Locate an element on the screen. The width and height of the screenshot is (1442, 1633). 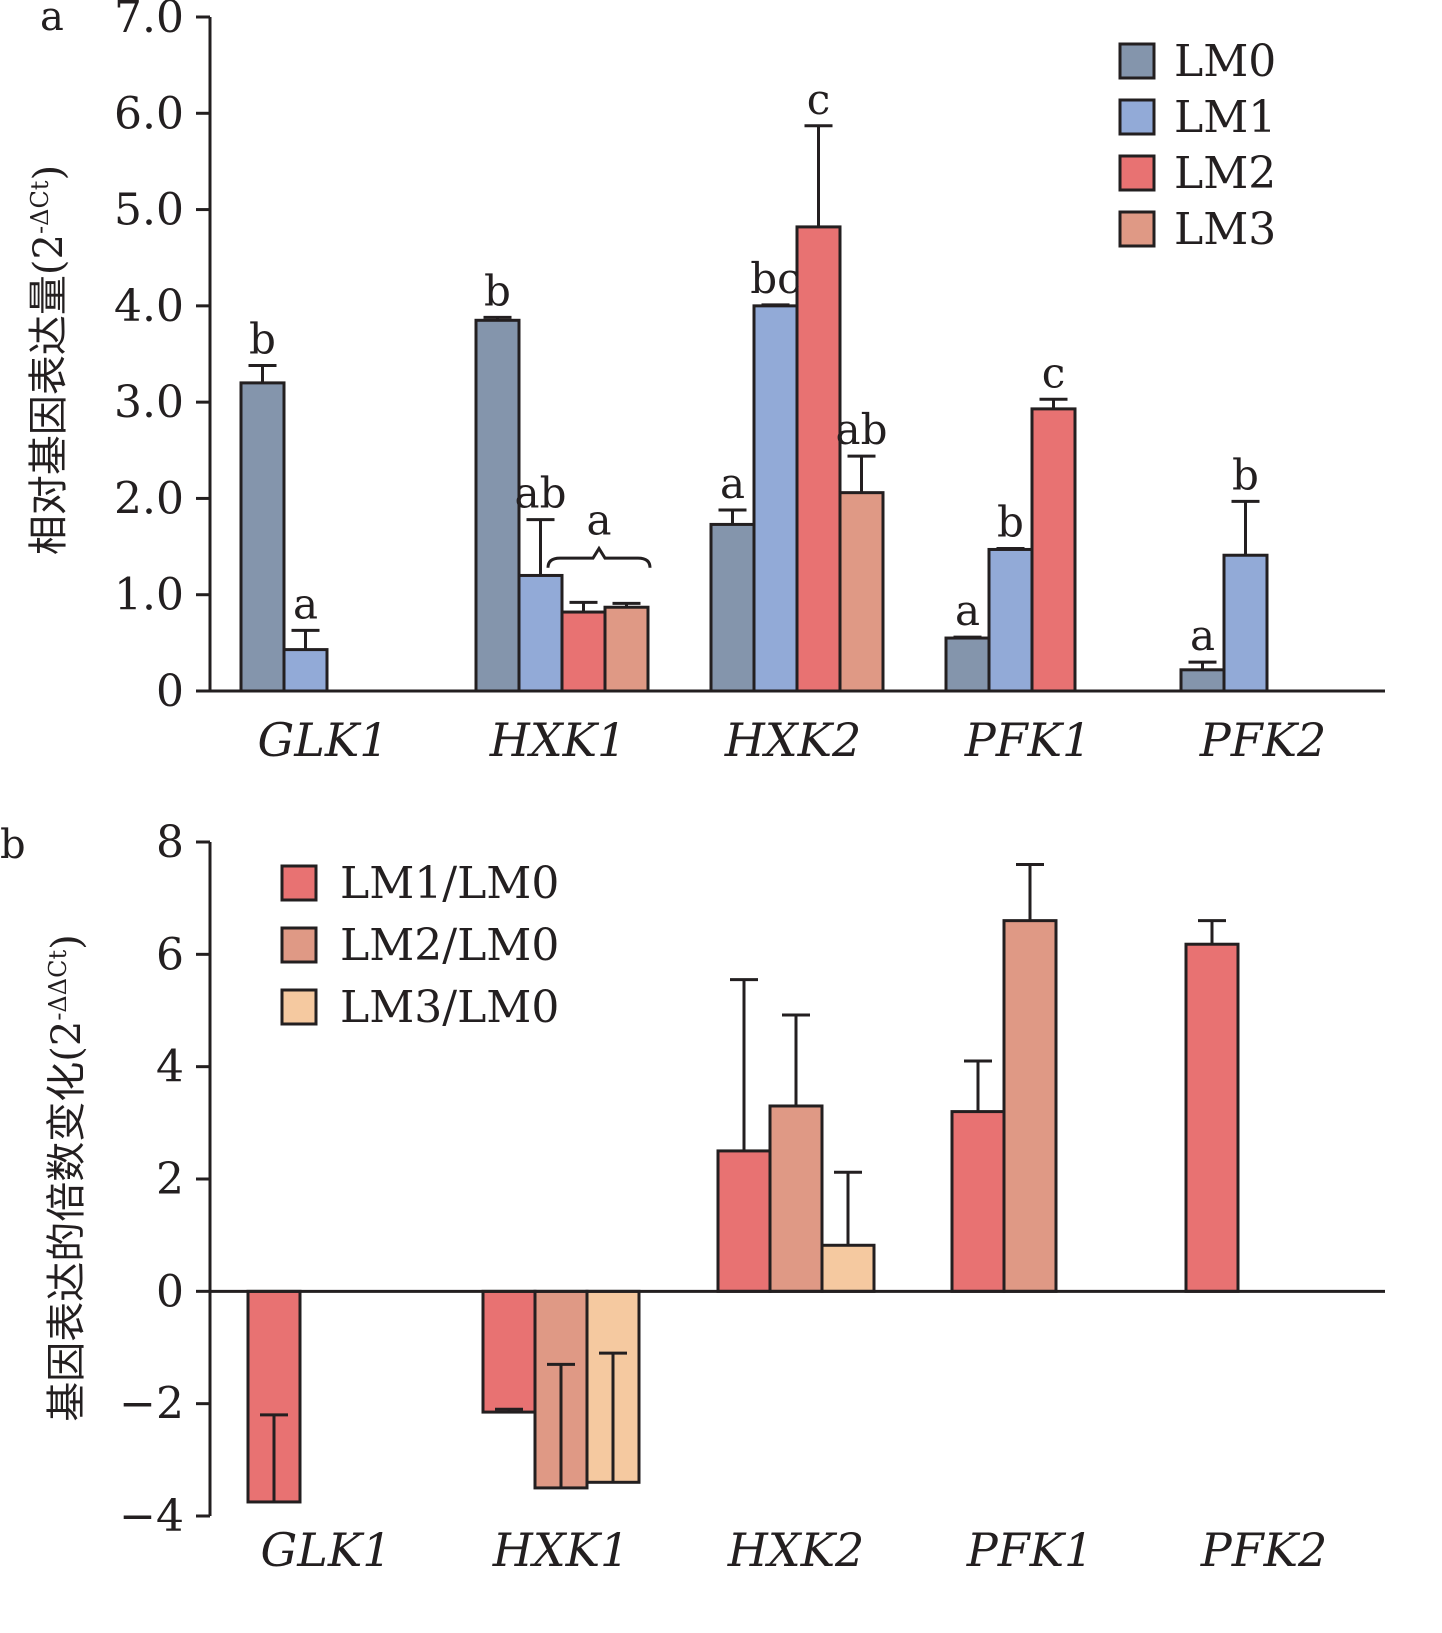
bar-lm0-pfk1 is located at coordinates (967, 664).